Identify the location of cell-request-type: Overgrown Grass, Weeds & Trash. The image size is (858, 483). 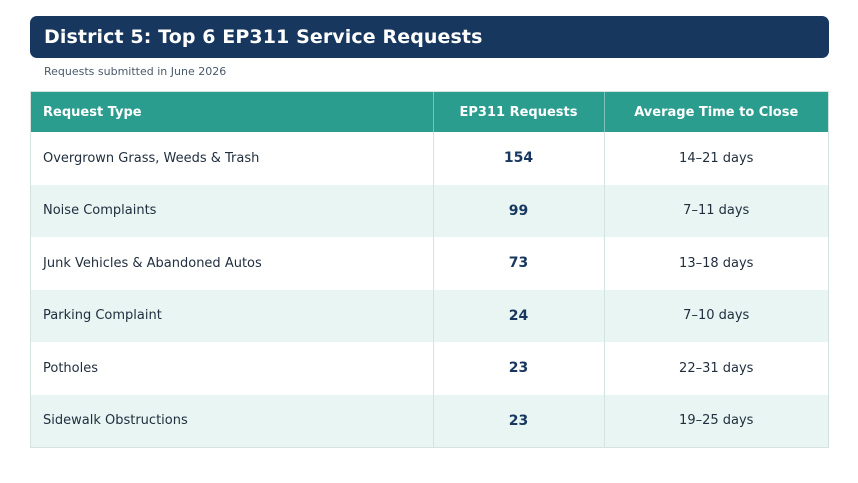
(232, 158).